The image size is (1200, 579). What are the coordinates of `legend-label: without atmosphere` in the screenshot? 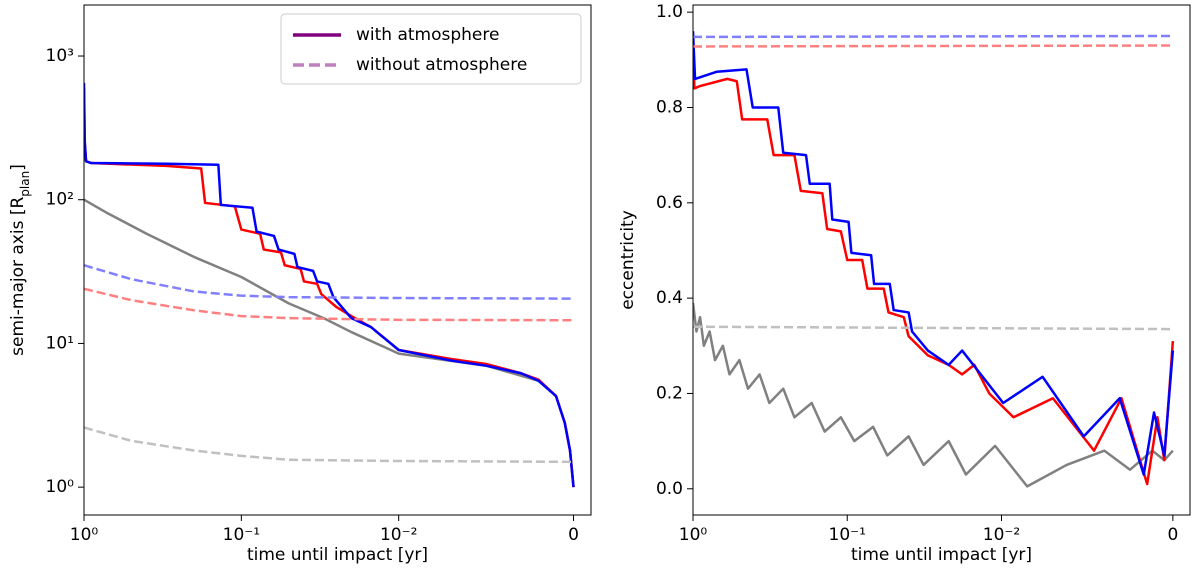 It's located at (441, 65).